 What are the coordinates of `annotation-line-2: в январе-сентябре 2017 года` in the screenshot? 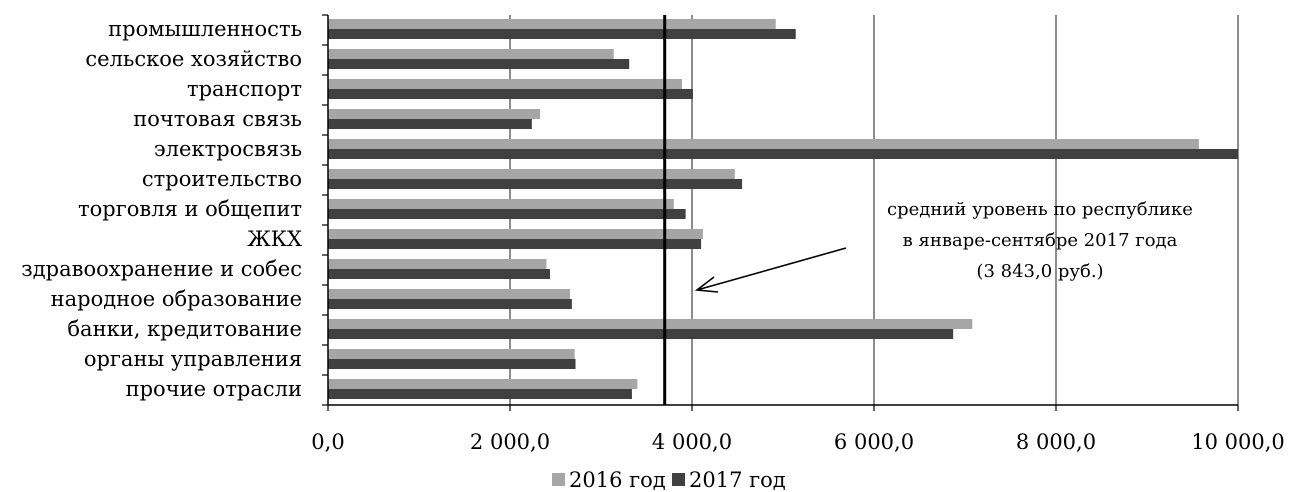 It's located at (1040, 240).